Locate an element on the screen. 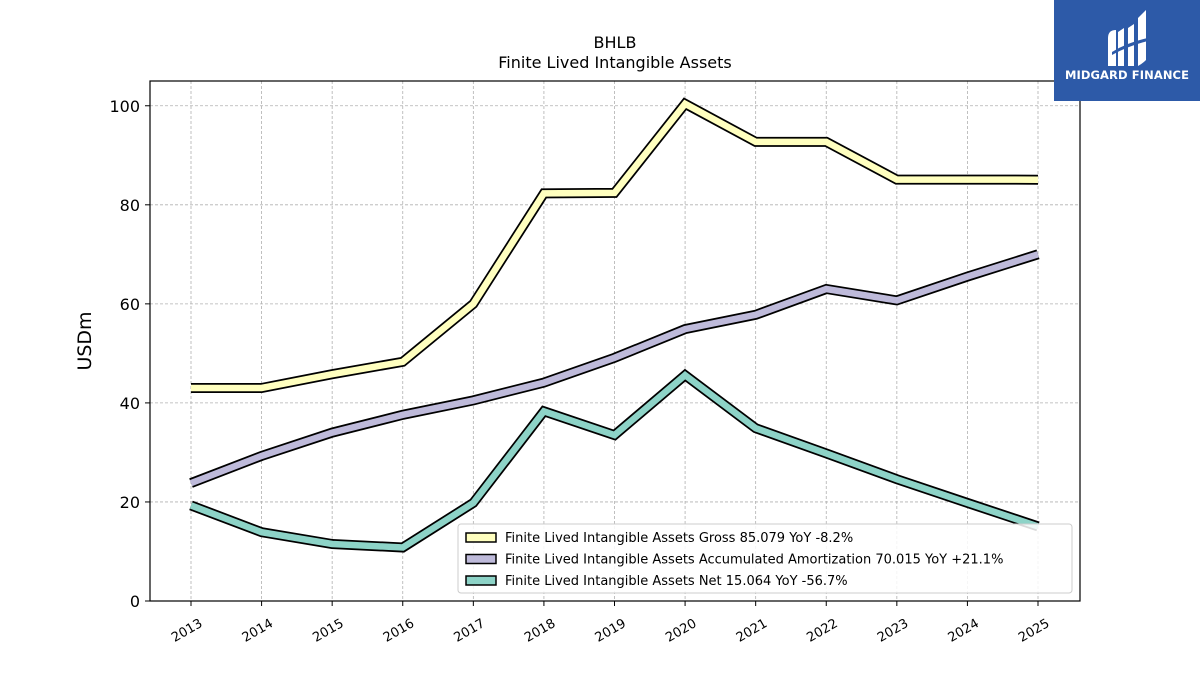  x-tick-label: 2015 is located at coordinates (328, 631).